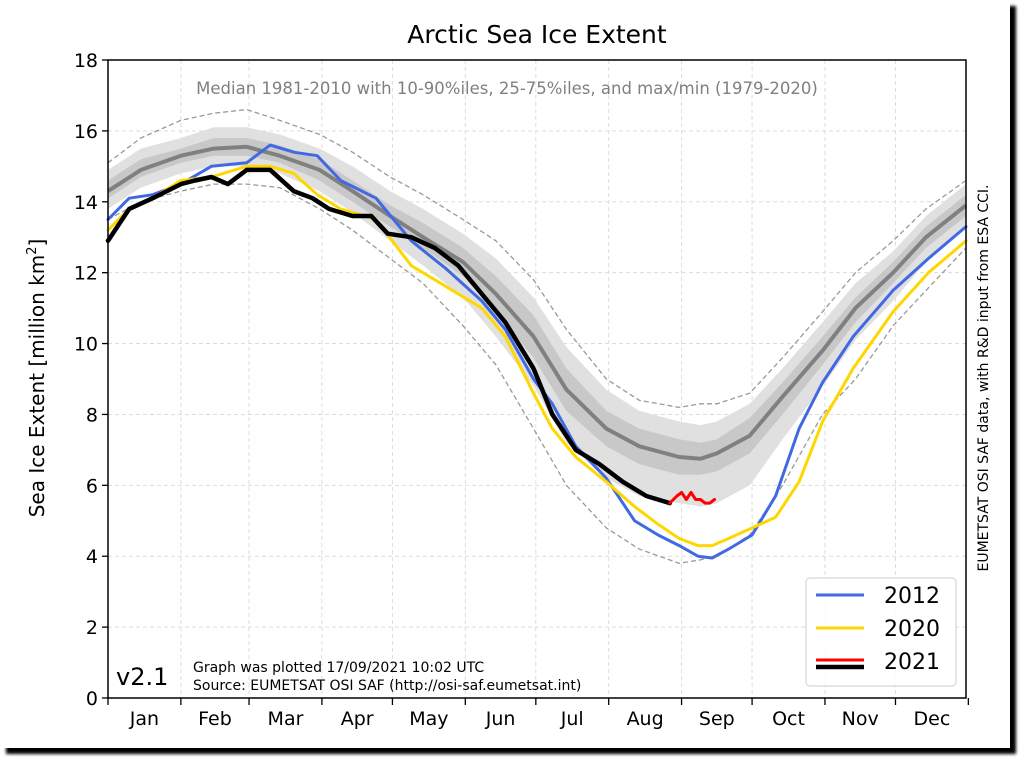  Describe the element at coordinates (92, 699) in the screenshot. I see `y-tick-label-0: 0` at that location.